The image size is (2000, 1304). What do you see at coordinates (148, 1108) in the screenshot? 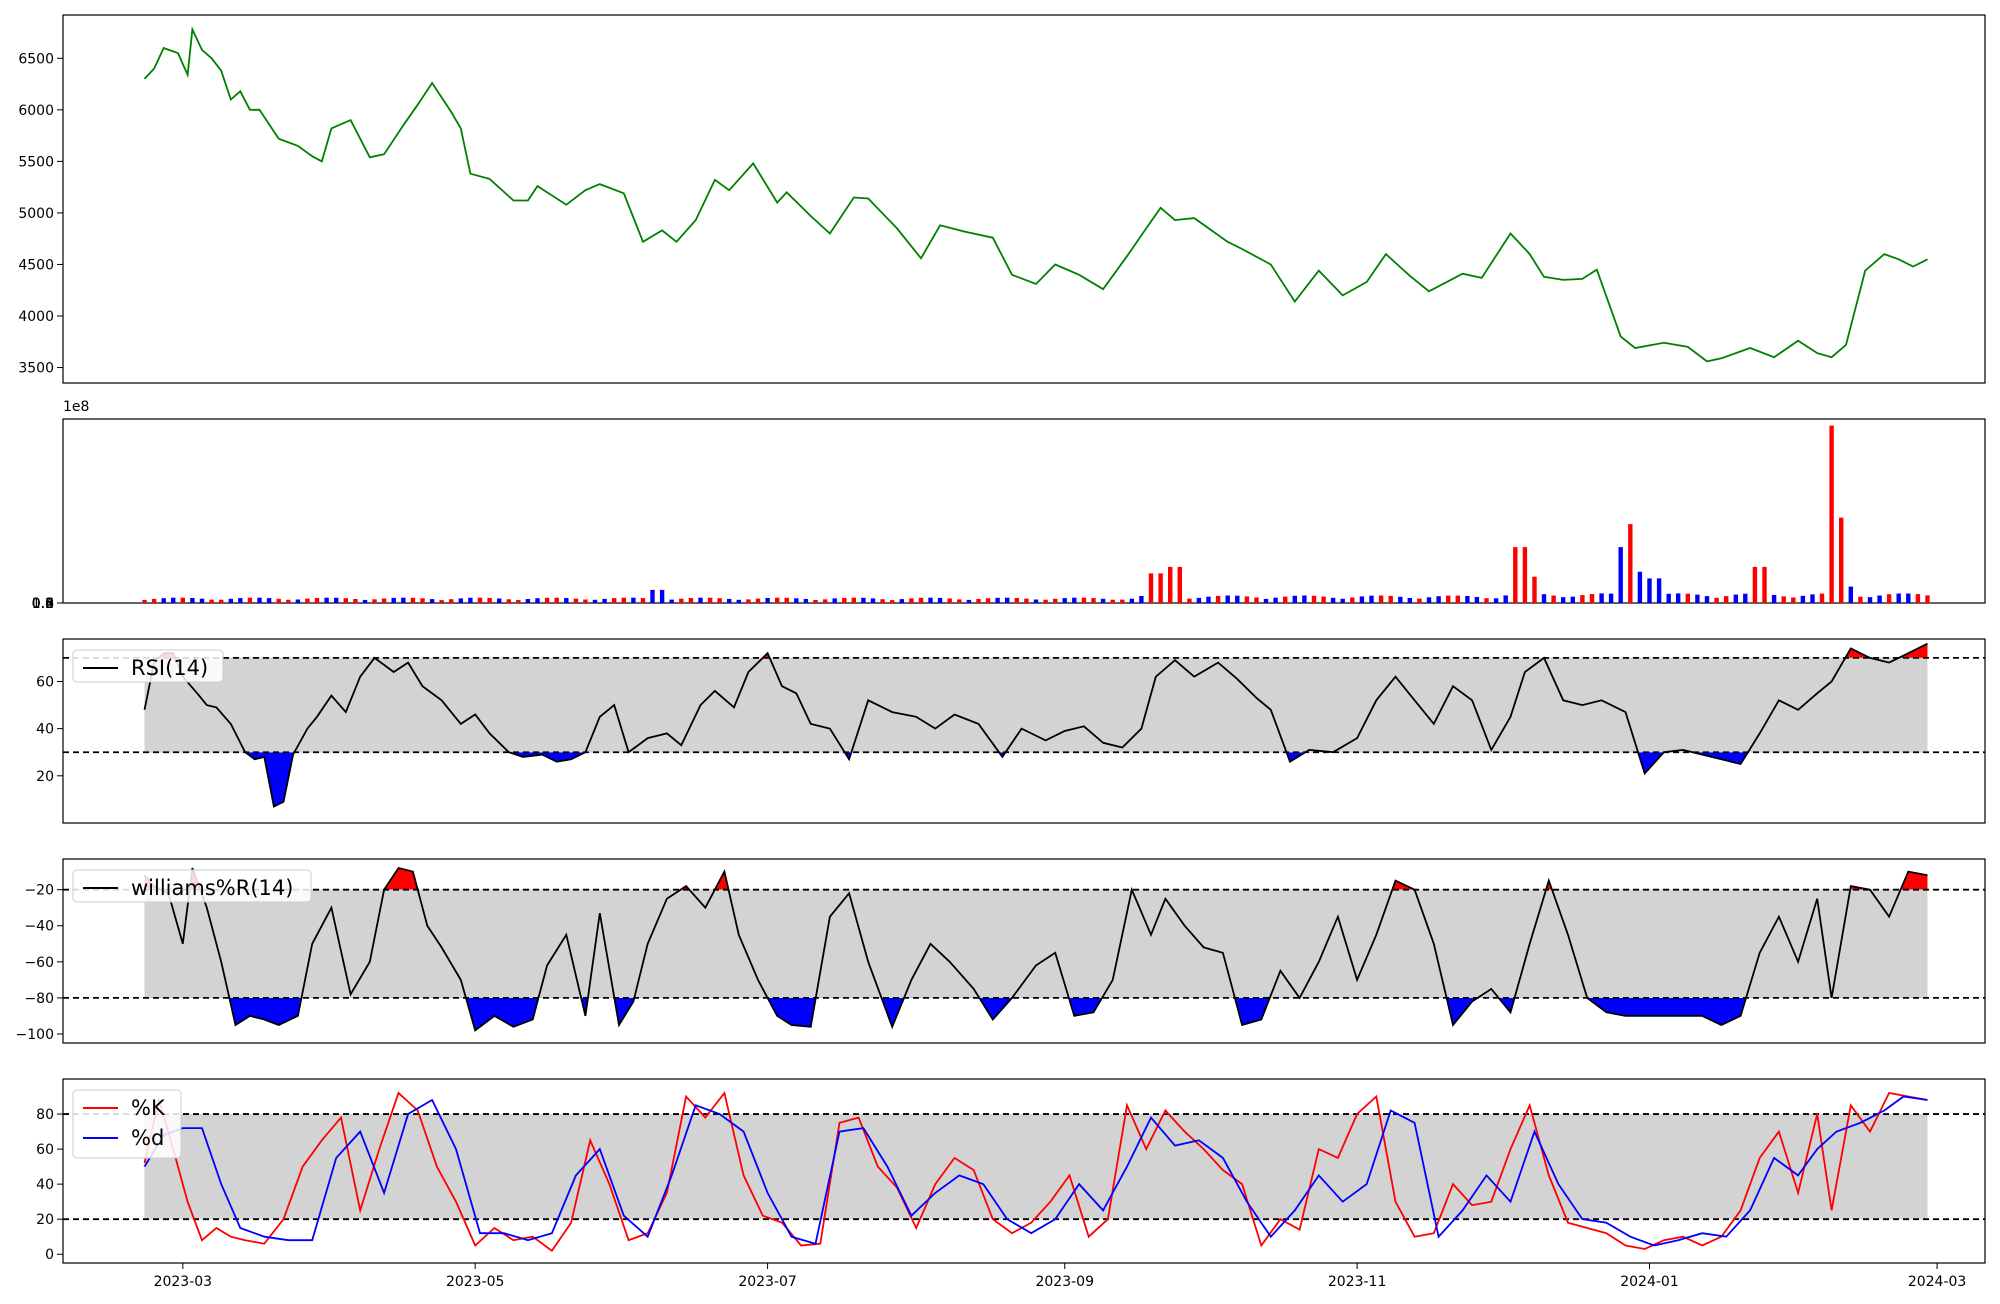
I see `legend-label: %K` at bounding box center [148, 1108].